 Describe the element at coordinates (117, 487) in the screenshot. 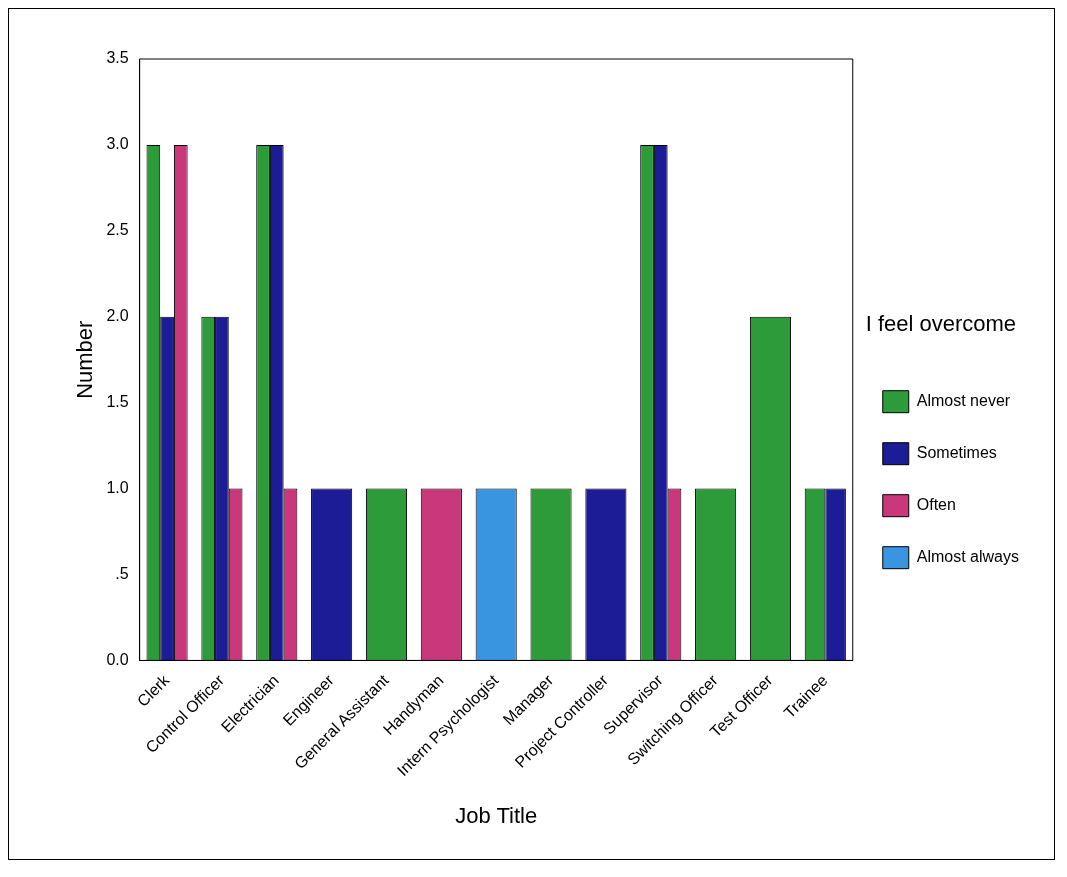

I see `y-tick-label: 1.0` at that location.